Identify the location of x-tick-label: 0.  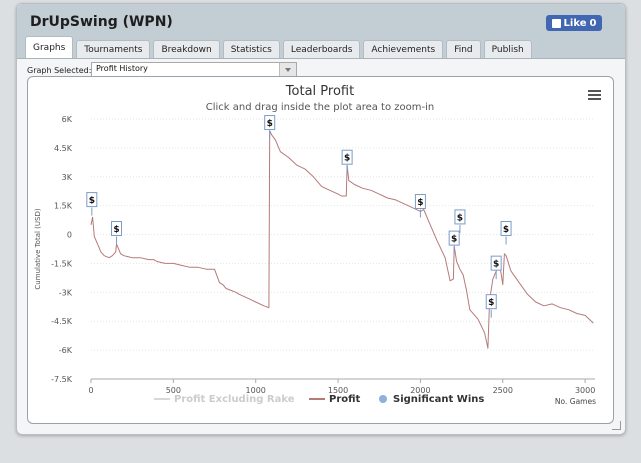
(90, 390).